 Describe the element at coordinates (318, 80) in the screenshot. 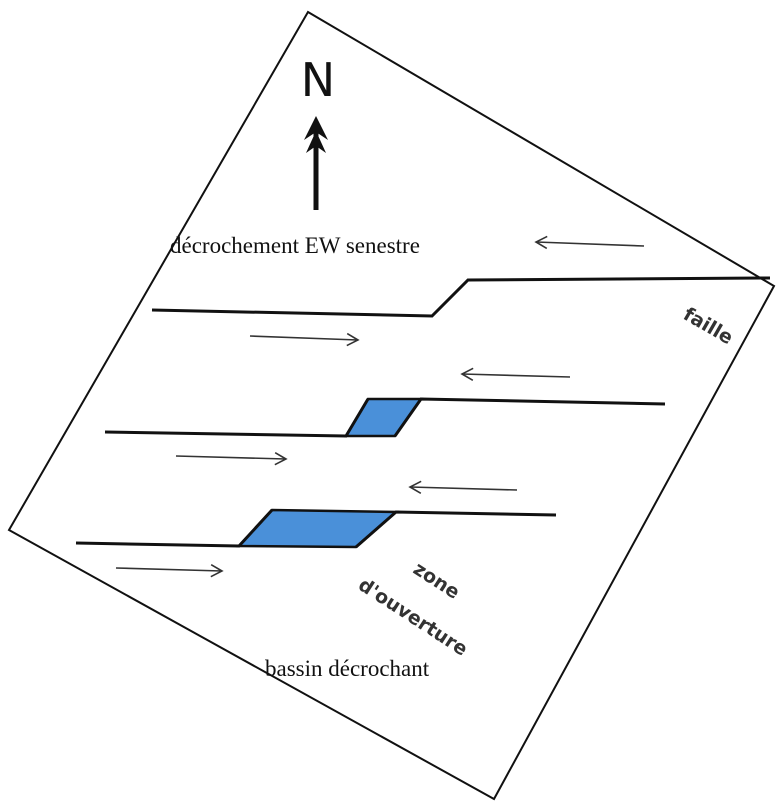

I see `north-label: N` at that location.